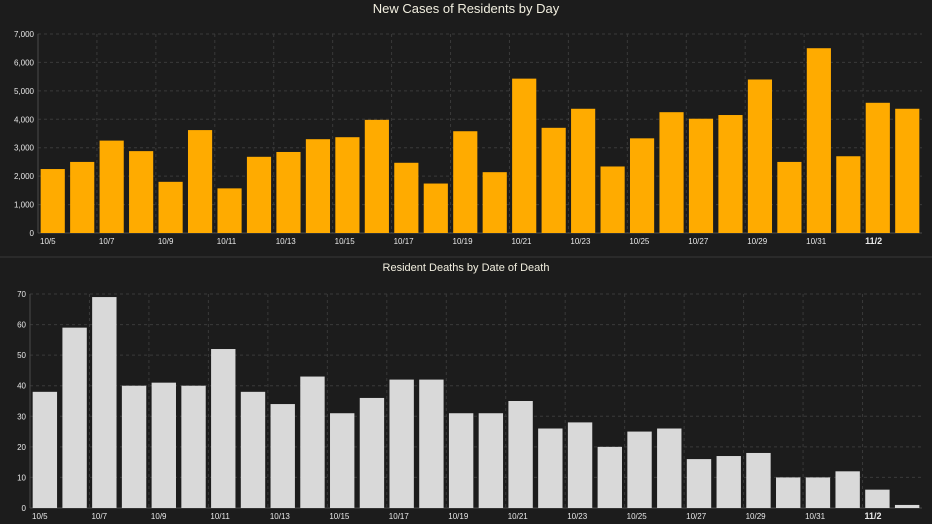  Describe the element at coordinates (21, 416) in the screenshot. I see `y-tick-label: 30` at that location.